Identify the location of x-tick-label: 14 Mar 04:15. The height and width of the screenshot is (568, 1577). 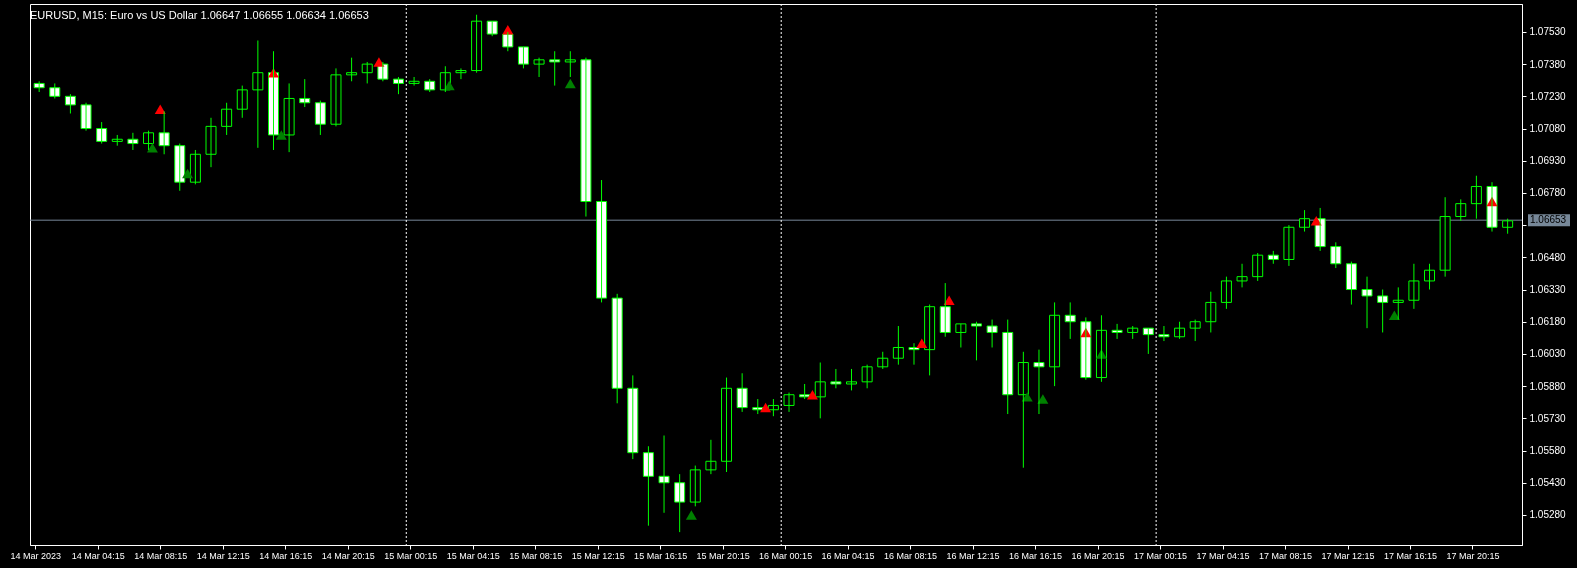
(98, 555).